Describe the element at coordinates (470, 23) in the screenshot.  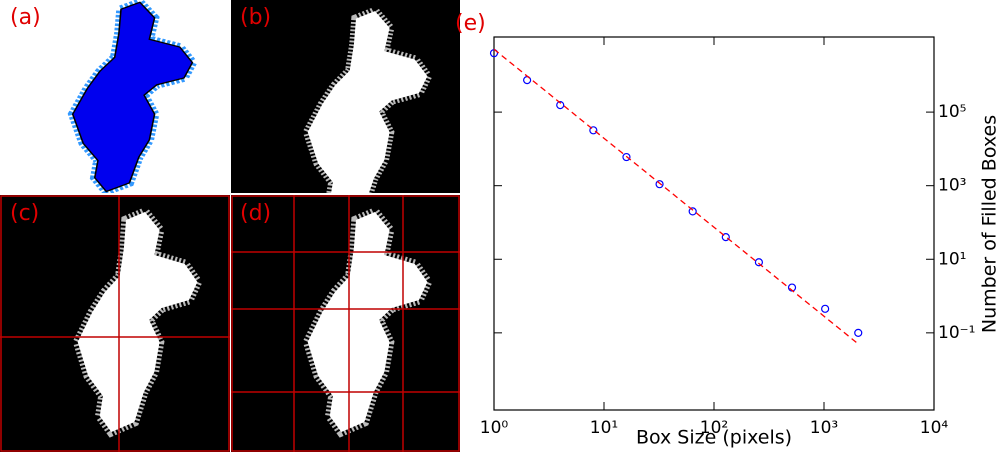
I see `panel-label: (e)` at that location.